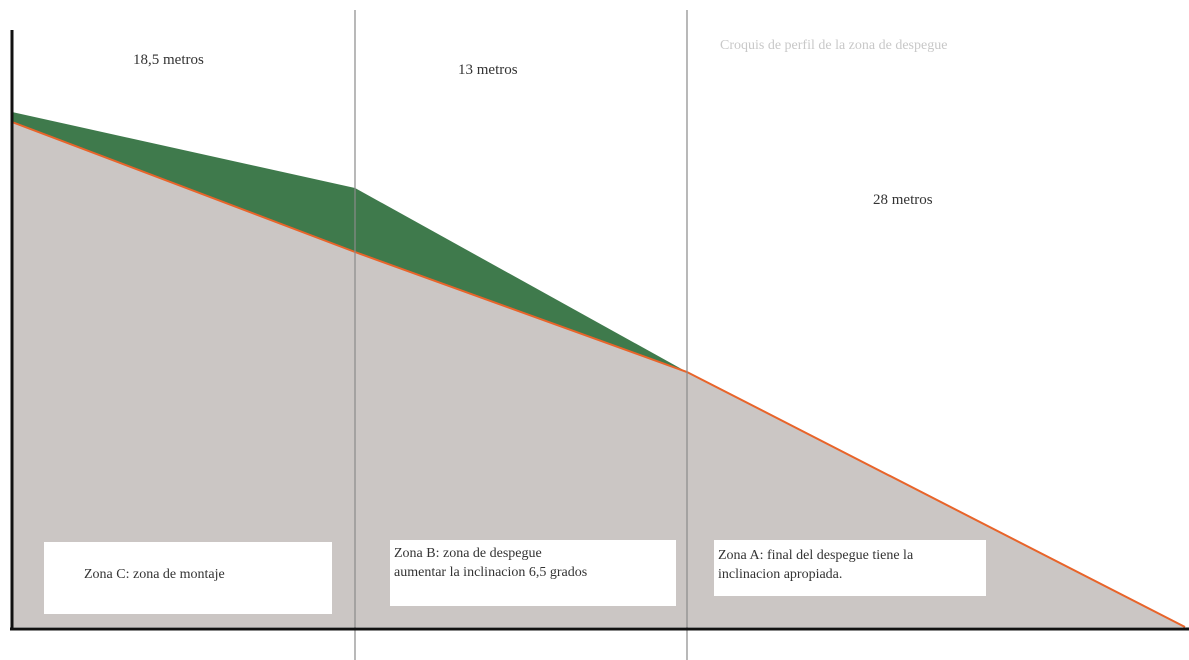 This screenshot has width=1189, height=660. Describe the element at coordinates (488, 70) in the screenshot. I see `measure-zone-b: 13 metros` at that location.